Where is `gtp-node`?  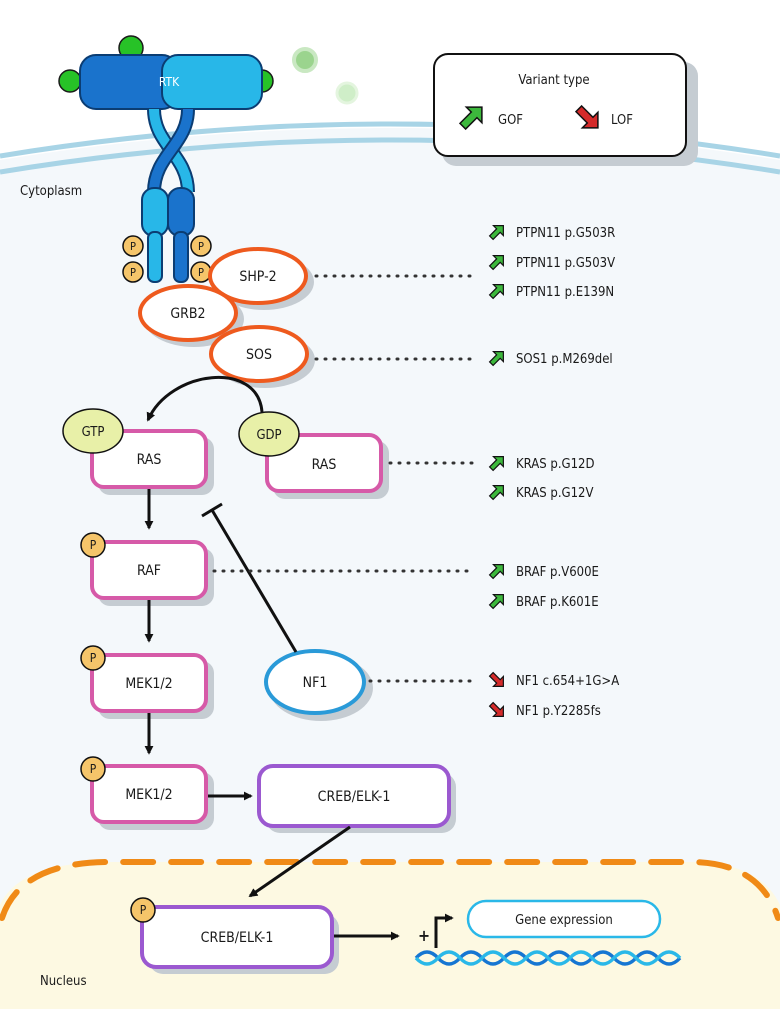
gtp-node is located at coordinates (93, 431).